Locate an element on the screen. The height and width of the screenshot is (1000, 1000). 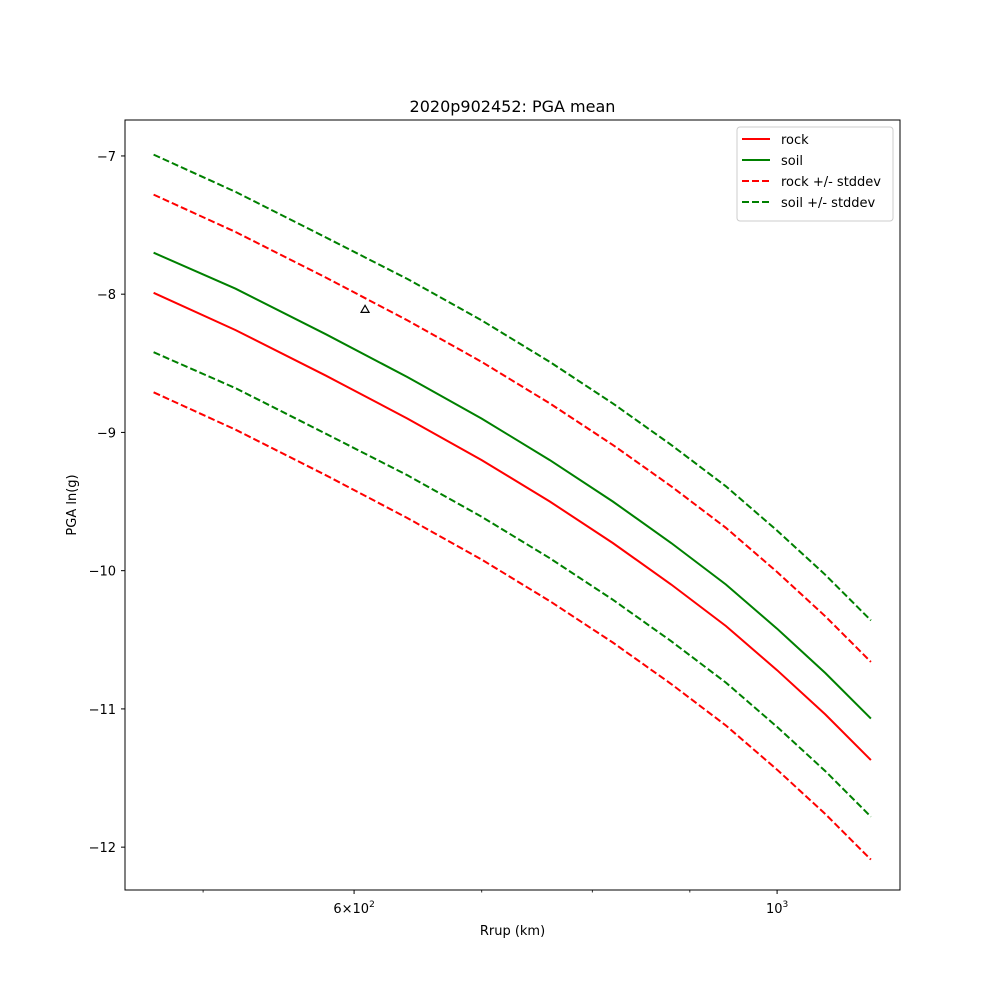
y-tick-label-3: −10 is located at coordinates (102, 572).